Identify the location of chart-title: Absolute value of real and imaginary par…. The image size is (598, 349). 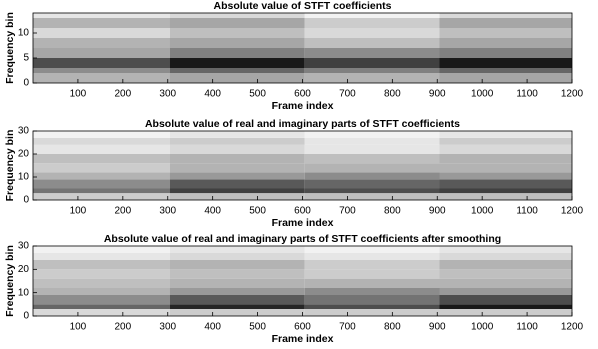
(302, 239).